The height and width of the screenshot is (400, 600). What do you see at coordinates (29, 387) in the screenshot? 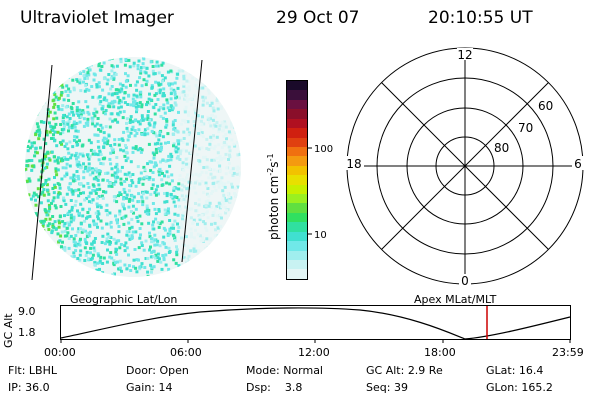
I see `info-ip: IP: 36.0` at bounding box center [29, 387].